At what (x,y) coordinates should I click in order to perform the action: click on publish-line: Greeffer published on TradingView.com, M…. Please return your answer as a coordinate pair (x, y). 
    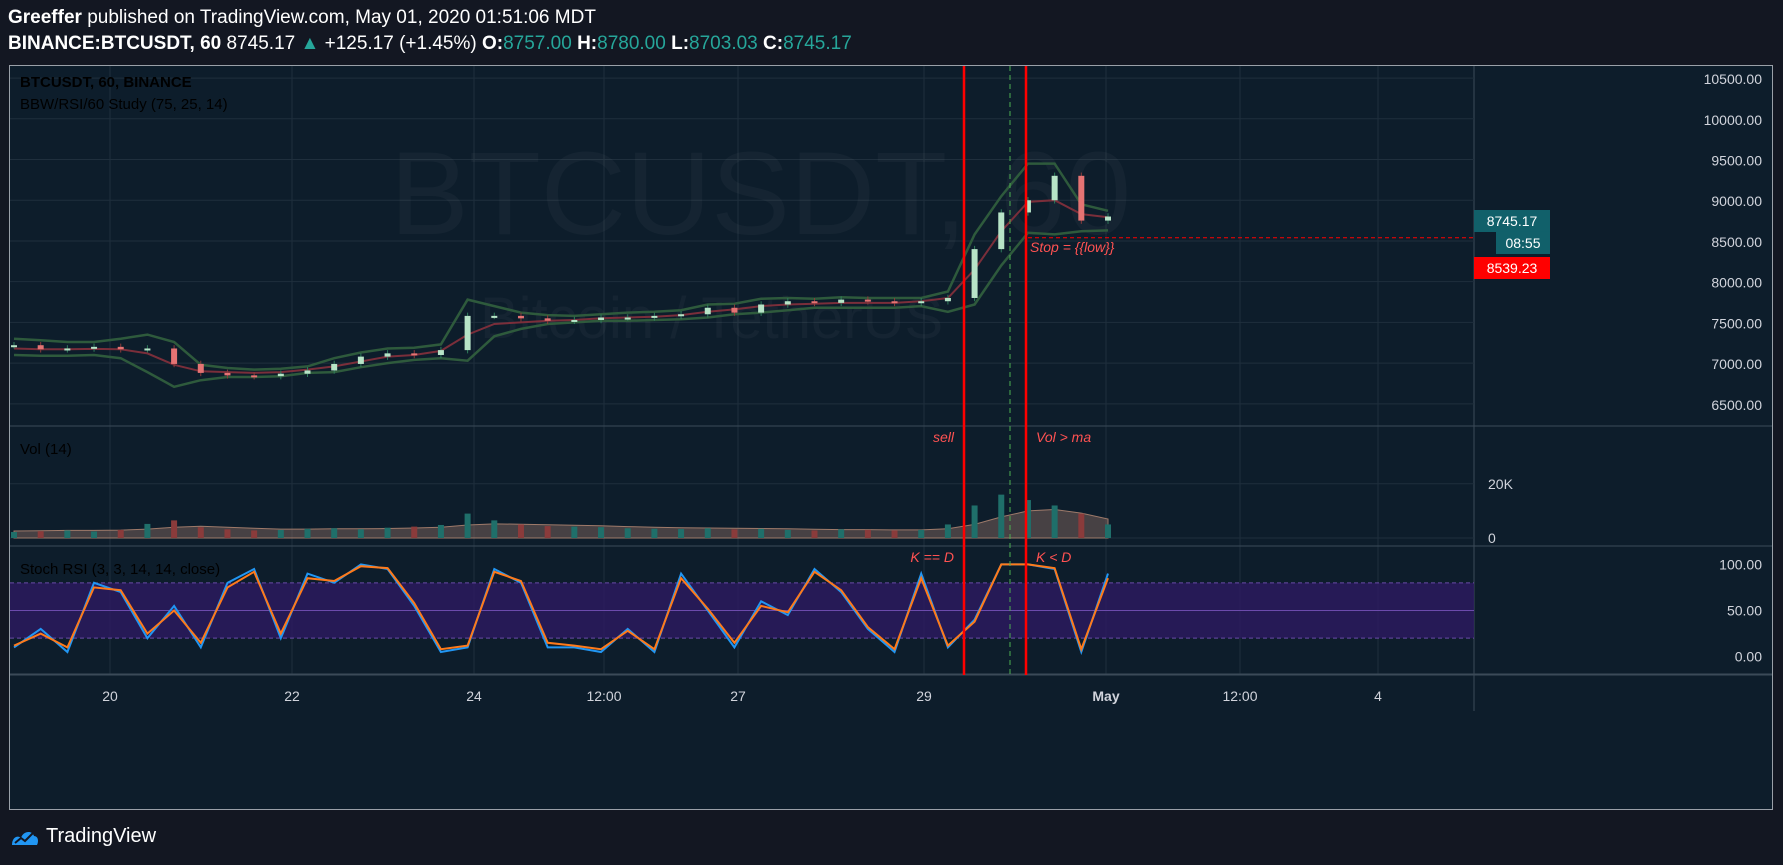
    Looking at the image, I should click on (302, 18).